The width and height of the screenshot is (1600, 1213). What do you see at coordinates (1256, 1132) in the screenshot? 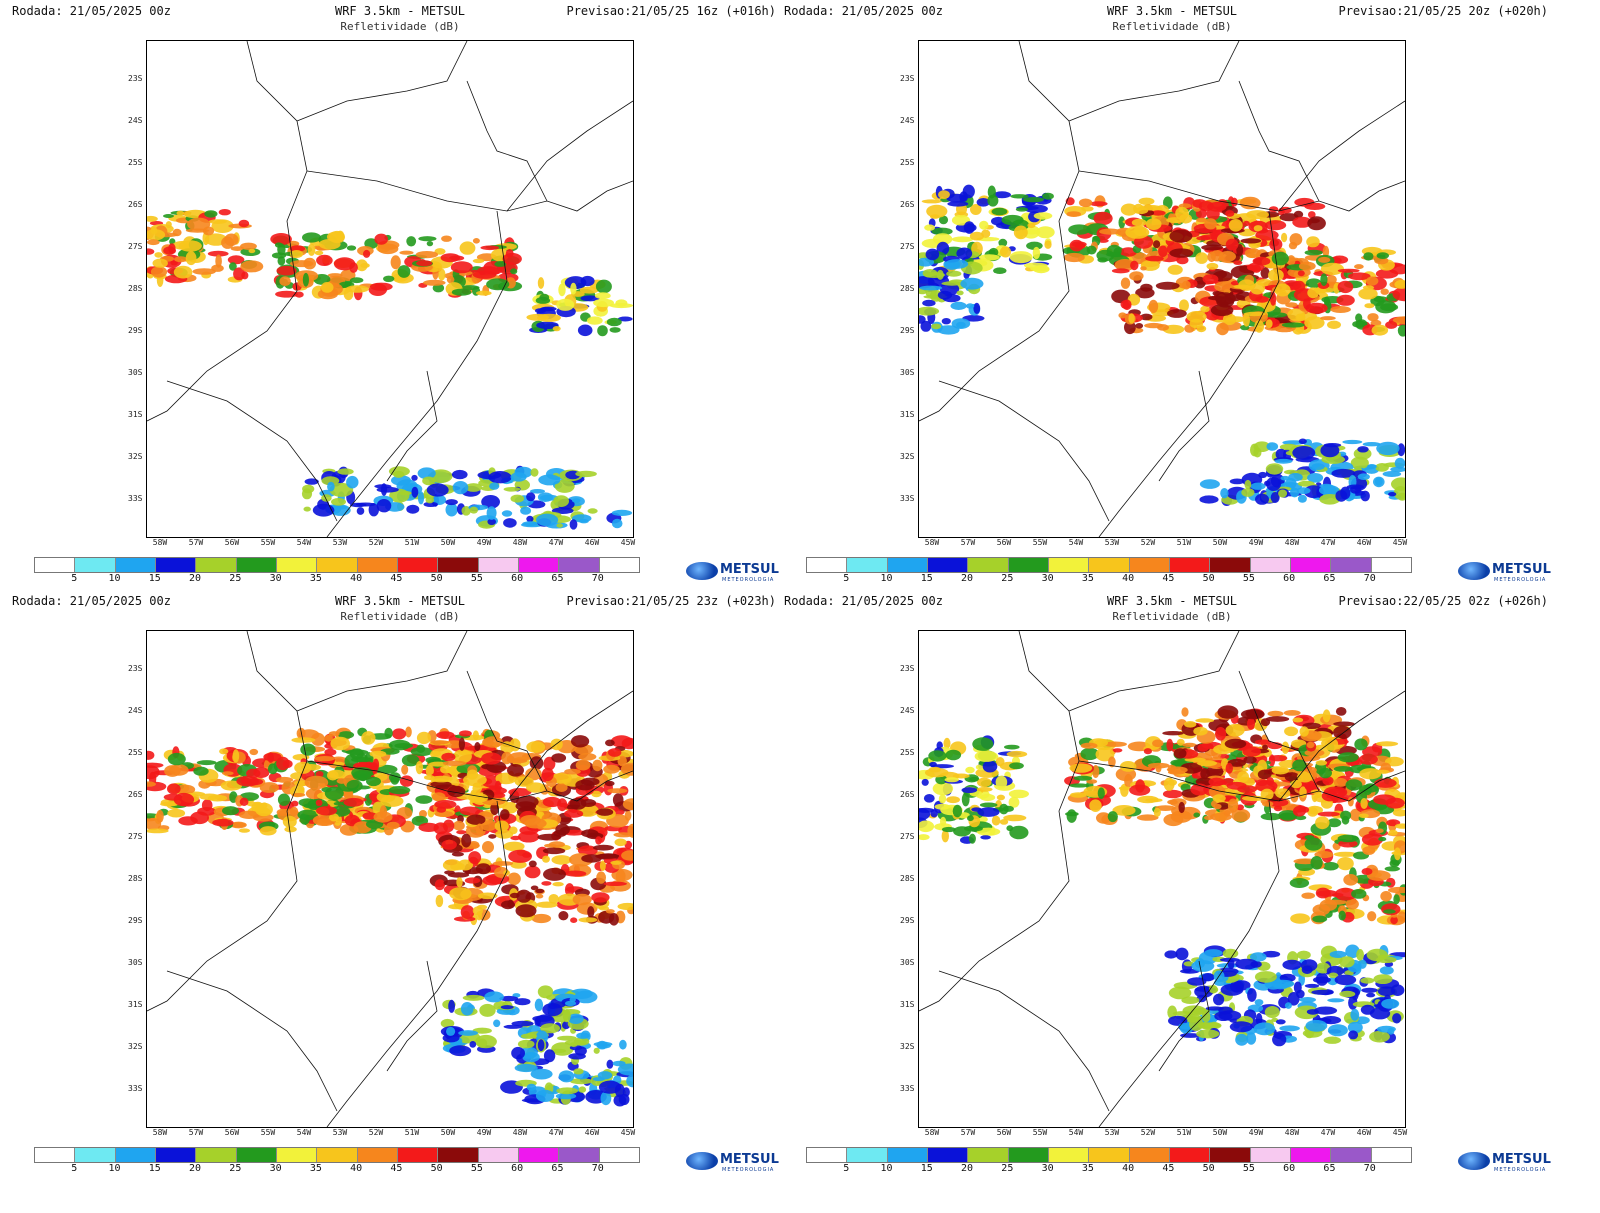
I see `longitude-label: 49W` at bounding box center [1256, 1132].